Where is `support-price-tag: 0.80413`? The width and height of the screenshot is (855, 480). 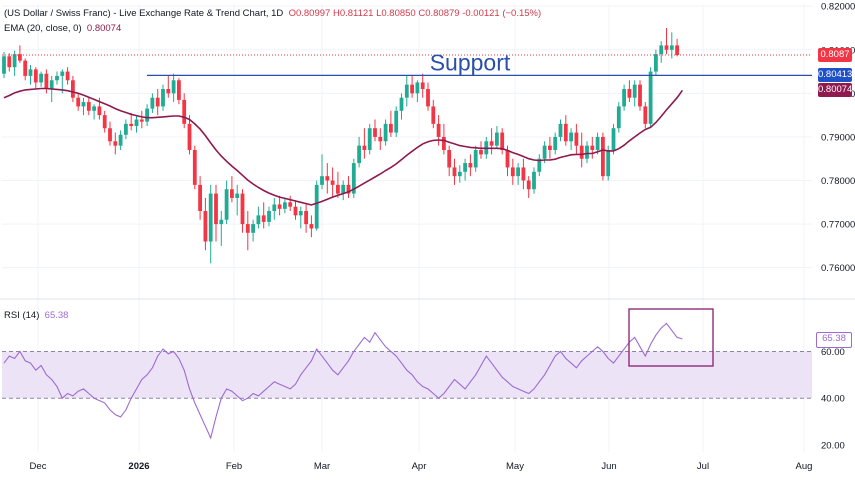 support-price-tag: 0.80413 is located at coordinates (835, 75).